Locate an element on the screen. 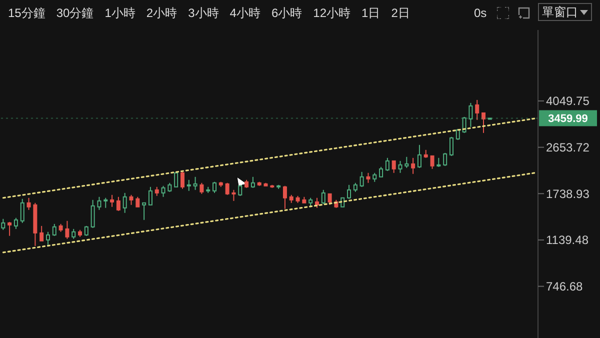 The image size is (600, 338). y-tick-label: 746.68 is located at coordinates (565, 287).